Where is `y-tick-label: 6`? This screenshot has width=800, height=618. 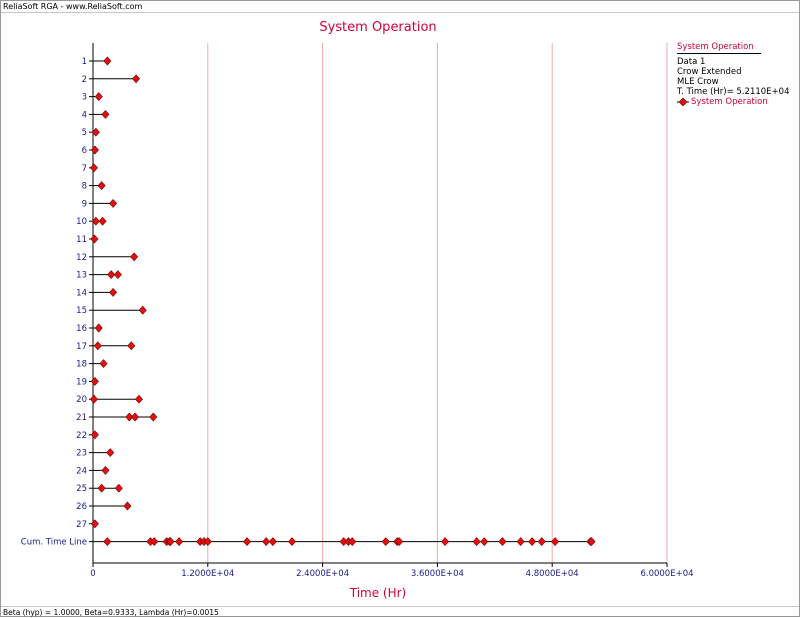
y-tick-label: 6 is located at coordinates (84, 151).